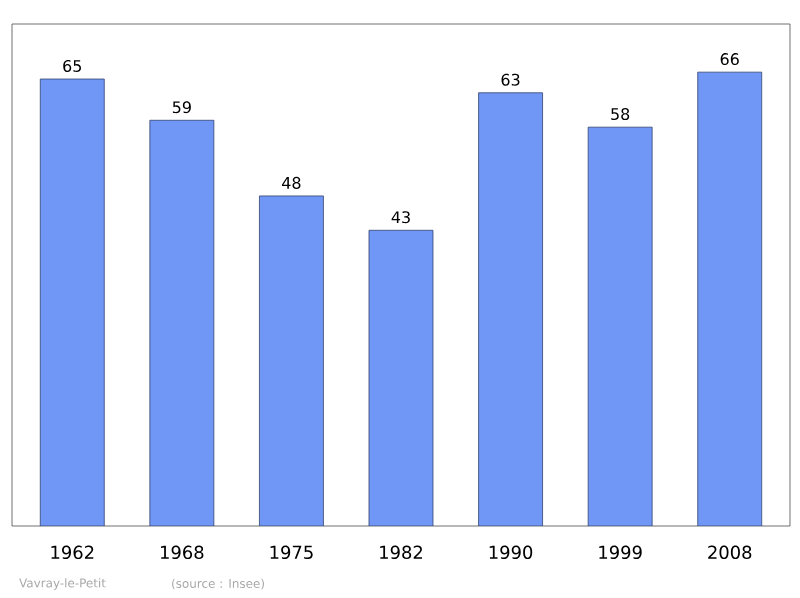 The image size is (800, 598). I want to click on x-tick-label: 1962, so click(72, 552).